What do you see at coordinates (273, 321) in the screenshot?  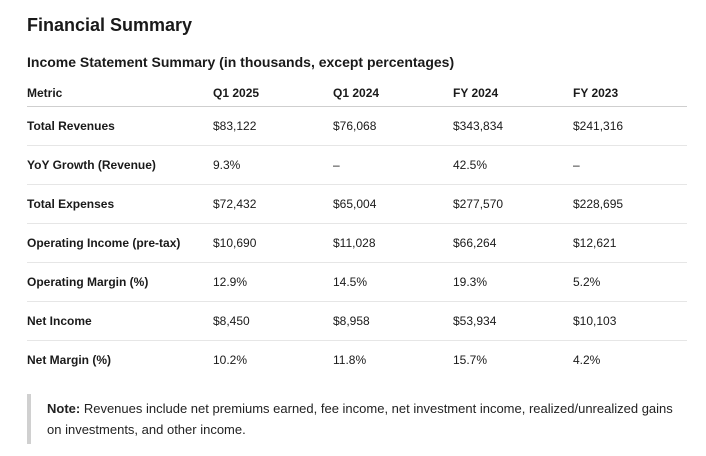 I see `cell-q1-2025: $8,450` at bounding box center [273, 321].